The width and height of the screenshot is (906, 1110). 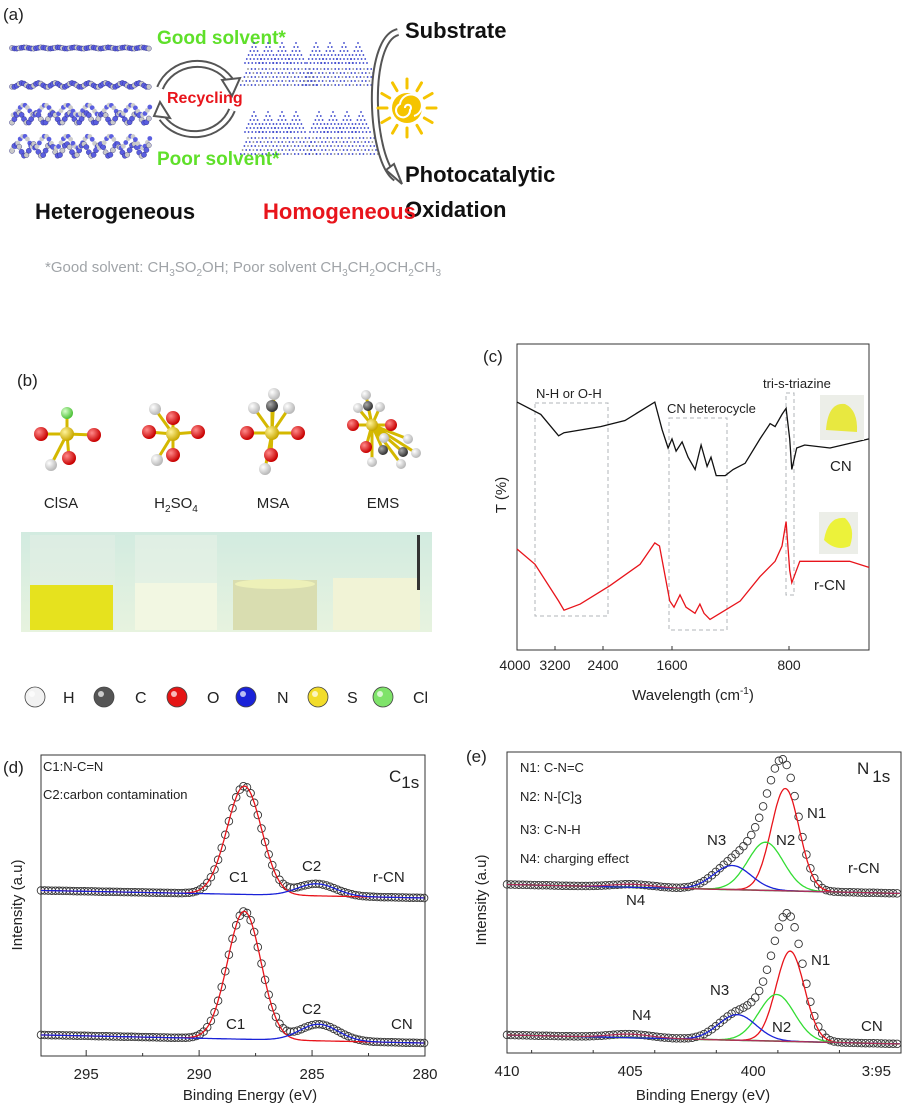 I want to click on atom-cl, so click(x=67, y=413).